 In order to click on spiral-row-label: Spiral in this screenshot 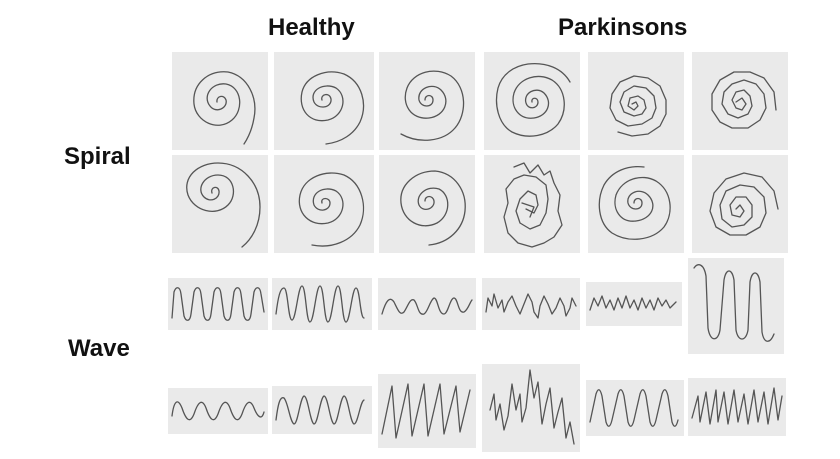, I will do `click(97, 156)`.